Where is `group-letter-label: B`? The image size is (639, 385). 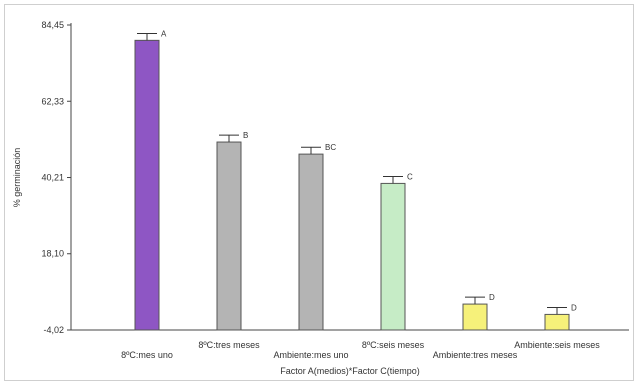
group-letter-label: B is located at coordinates (245, 135).